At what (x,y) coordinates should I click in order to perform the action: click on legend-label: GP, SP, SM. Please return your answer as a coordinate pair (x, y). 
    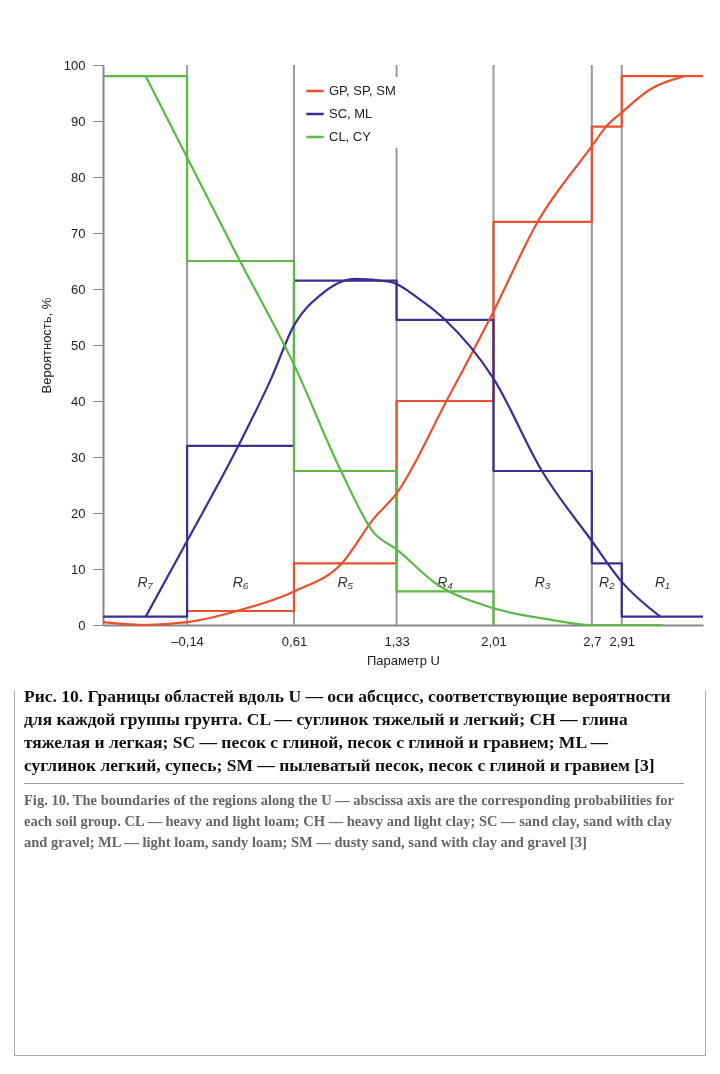
    Looking at the image, I should click on (362, 90).